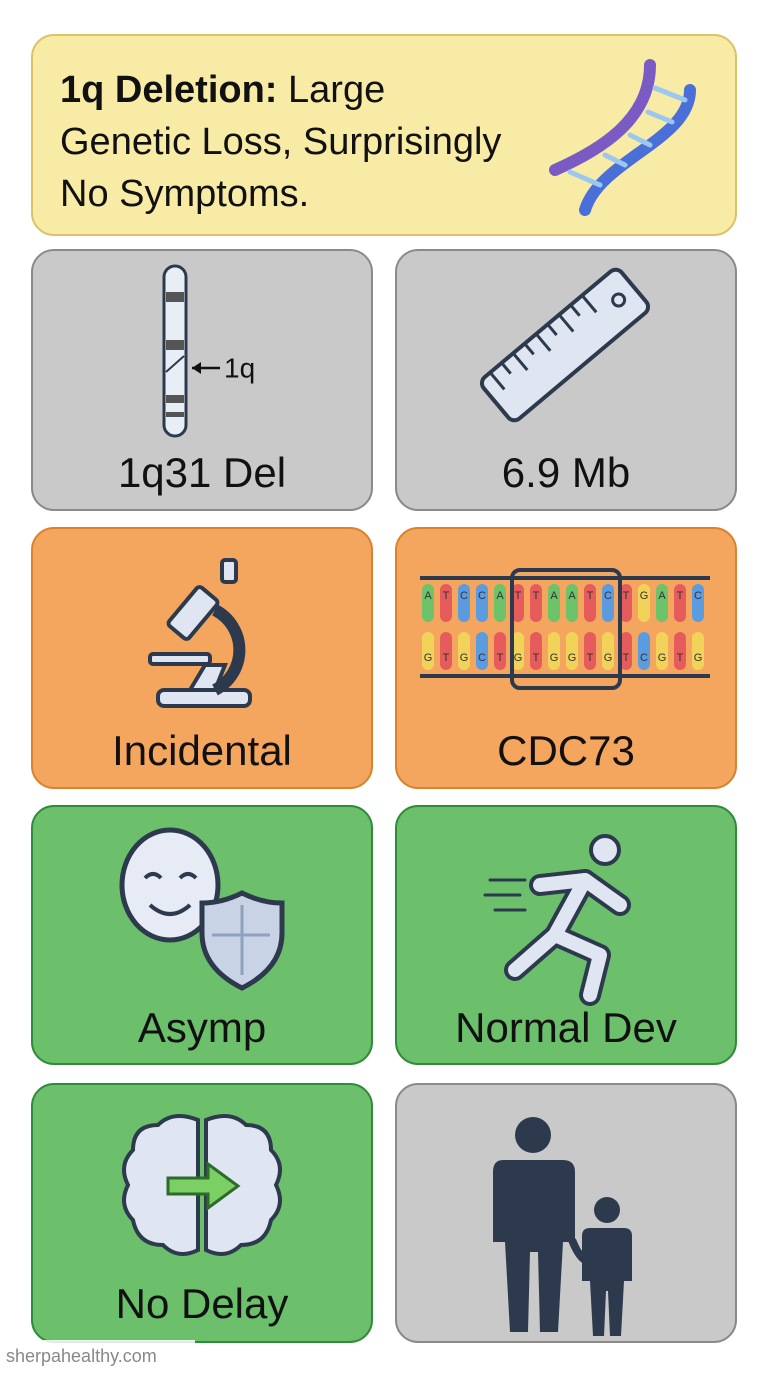  Describe the element at coordinates (557, 920) in the screenshot. I see `runner-icon` at that location.